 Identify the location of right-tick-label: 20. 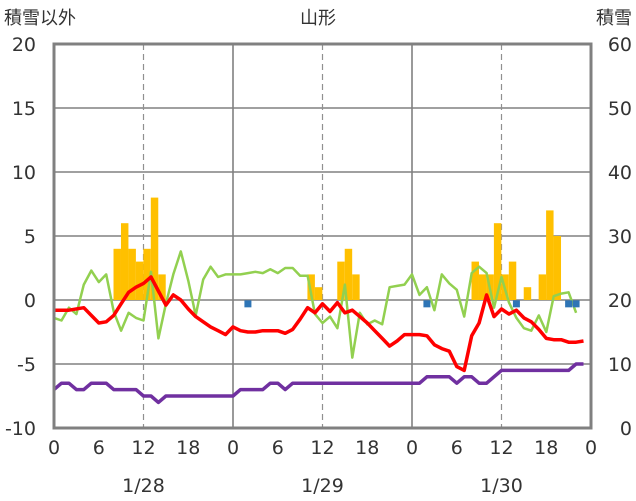
(620, 301).